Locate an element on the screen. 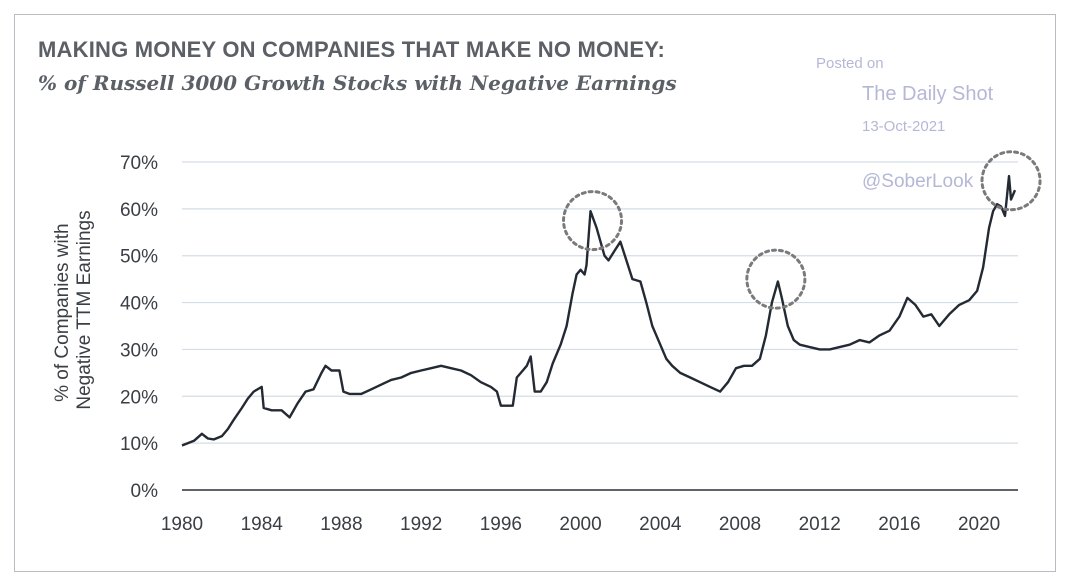  y-axis-label-line-1: % of Companies with is located at coordinates (62, 312).